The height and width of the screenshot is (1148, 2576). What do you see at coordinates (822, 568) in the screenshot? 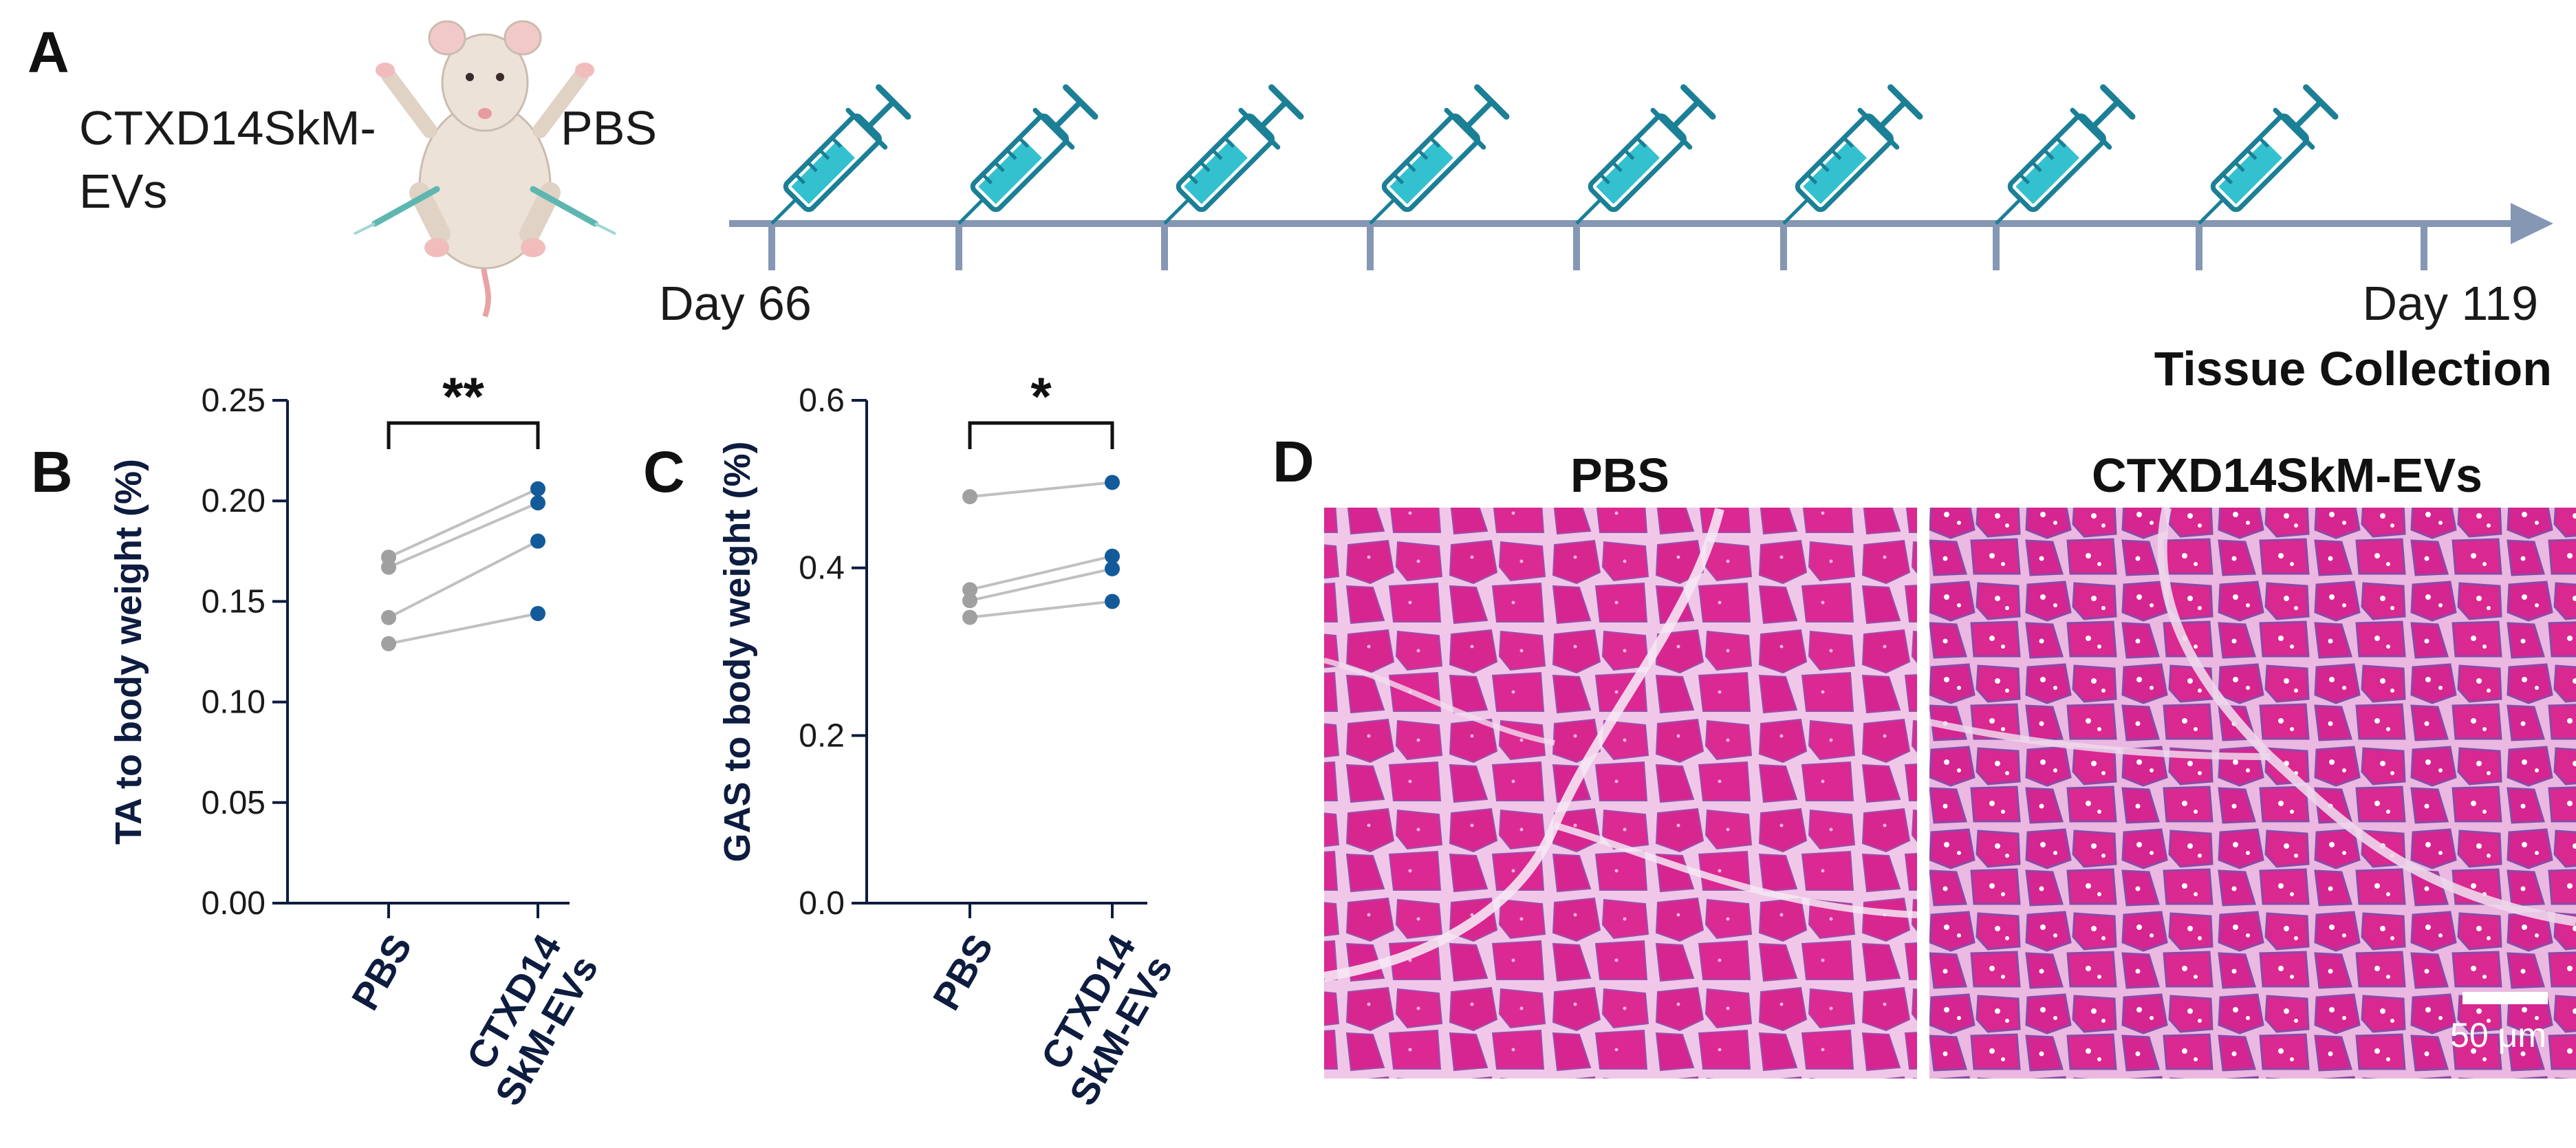
I see `y-tick-label: 0.4` at bounding box center [822, 568].